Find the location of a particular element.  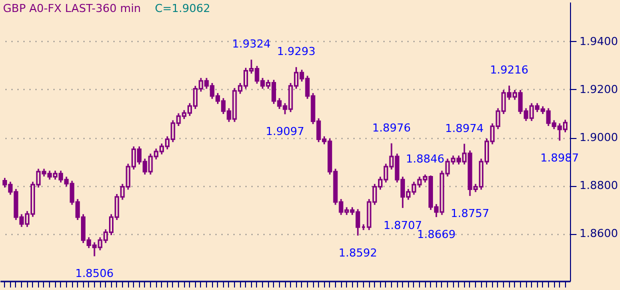

annotation: 1.8974 is located at coordinates (464, 128).